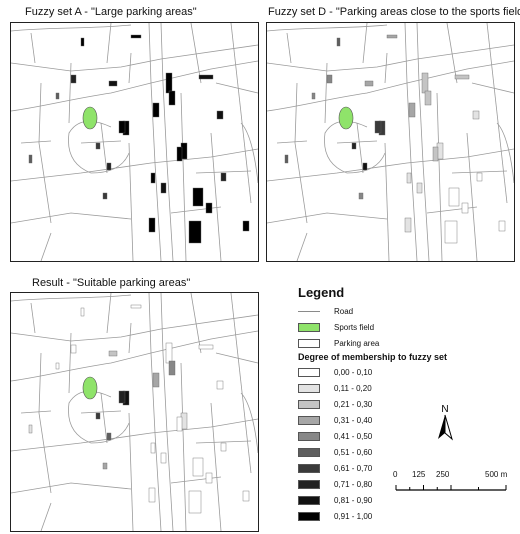 Image resolution: width=520 pixels, height=534 pixels. I want to click on membership-class-label: 0,71 - 0,80, so click(353, 484).